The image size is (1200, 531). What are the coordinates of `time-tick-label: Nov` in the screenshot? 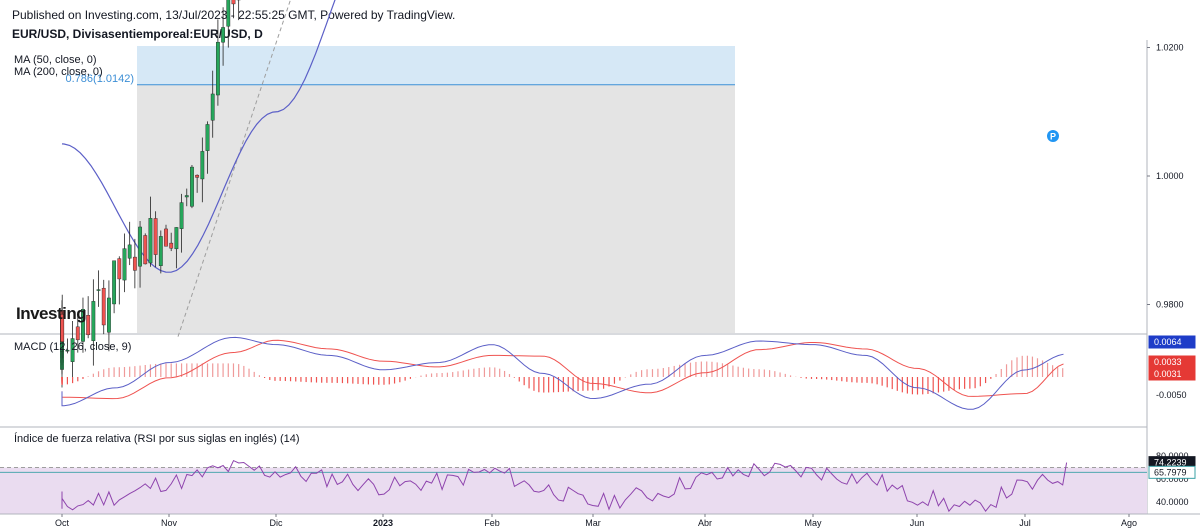 It's located at (169, 523).